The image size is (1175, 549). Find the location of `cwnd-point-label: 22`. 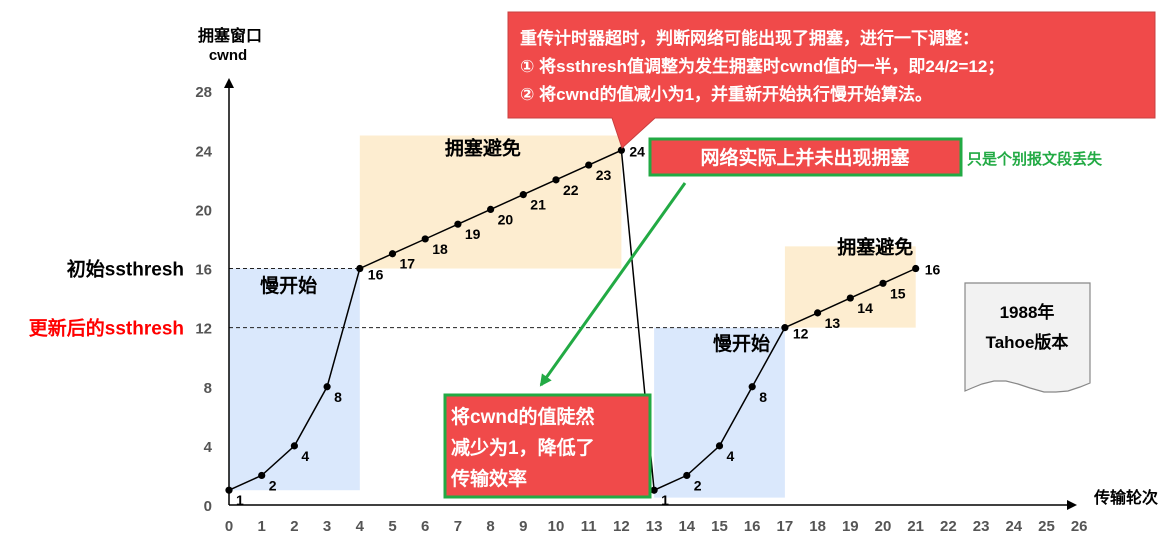

cwnd-point-label: 22 is located at coordinates (571, 190).